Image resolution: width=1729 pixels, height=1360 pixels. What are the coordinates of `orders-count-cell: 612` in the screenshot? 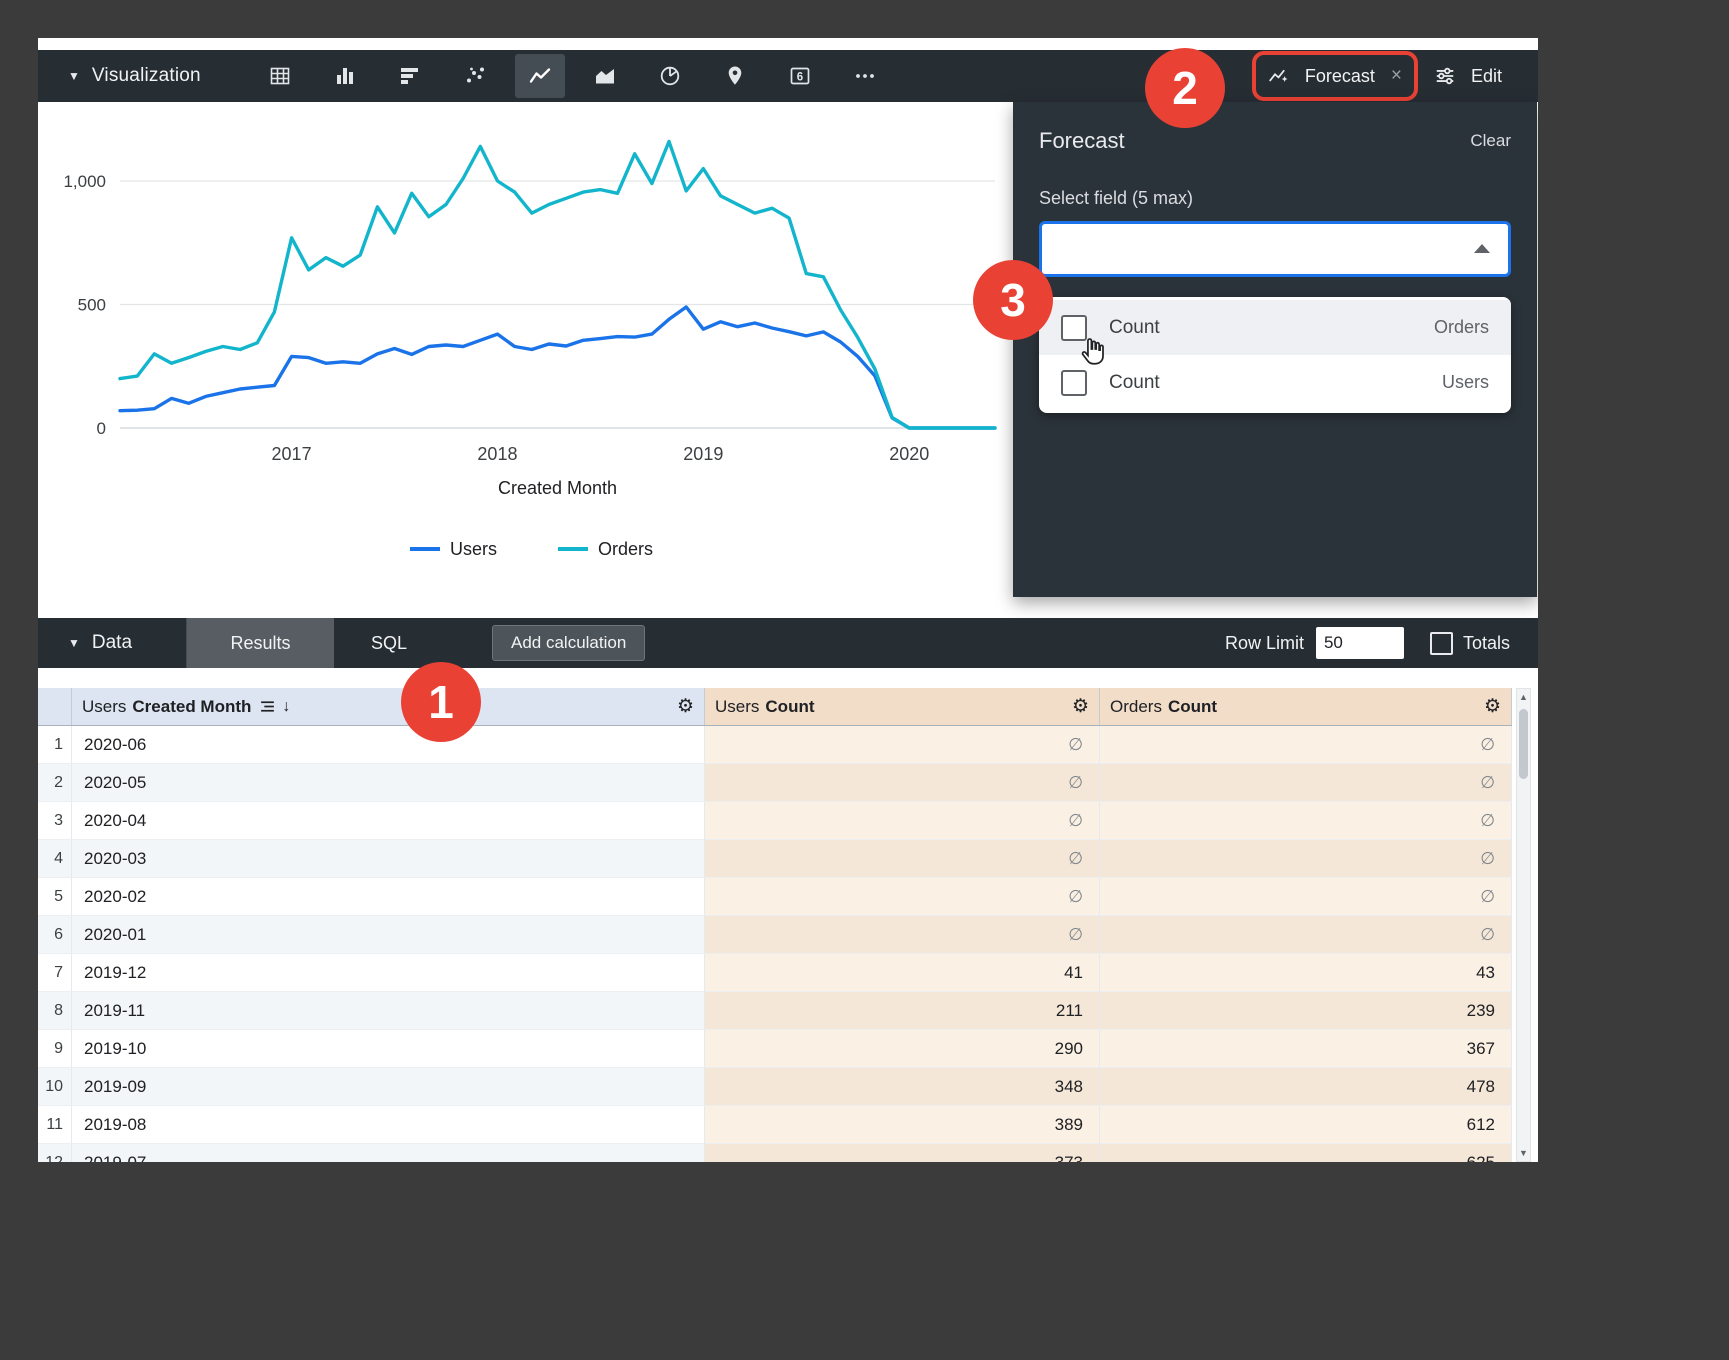 It's located at (1306, 1125).